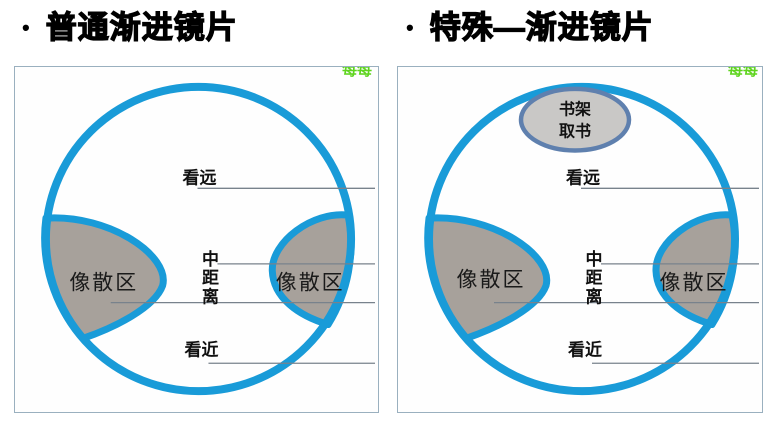  What do you see at coordinates (541, 27) in the screenshot?
I see `title-text-special: 特殊—渐进镜片` at bounding box center [541, 27].